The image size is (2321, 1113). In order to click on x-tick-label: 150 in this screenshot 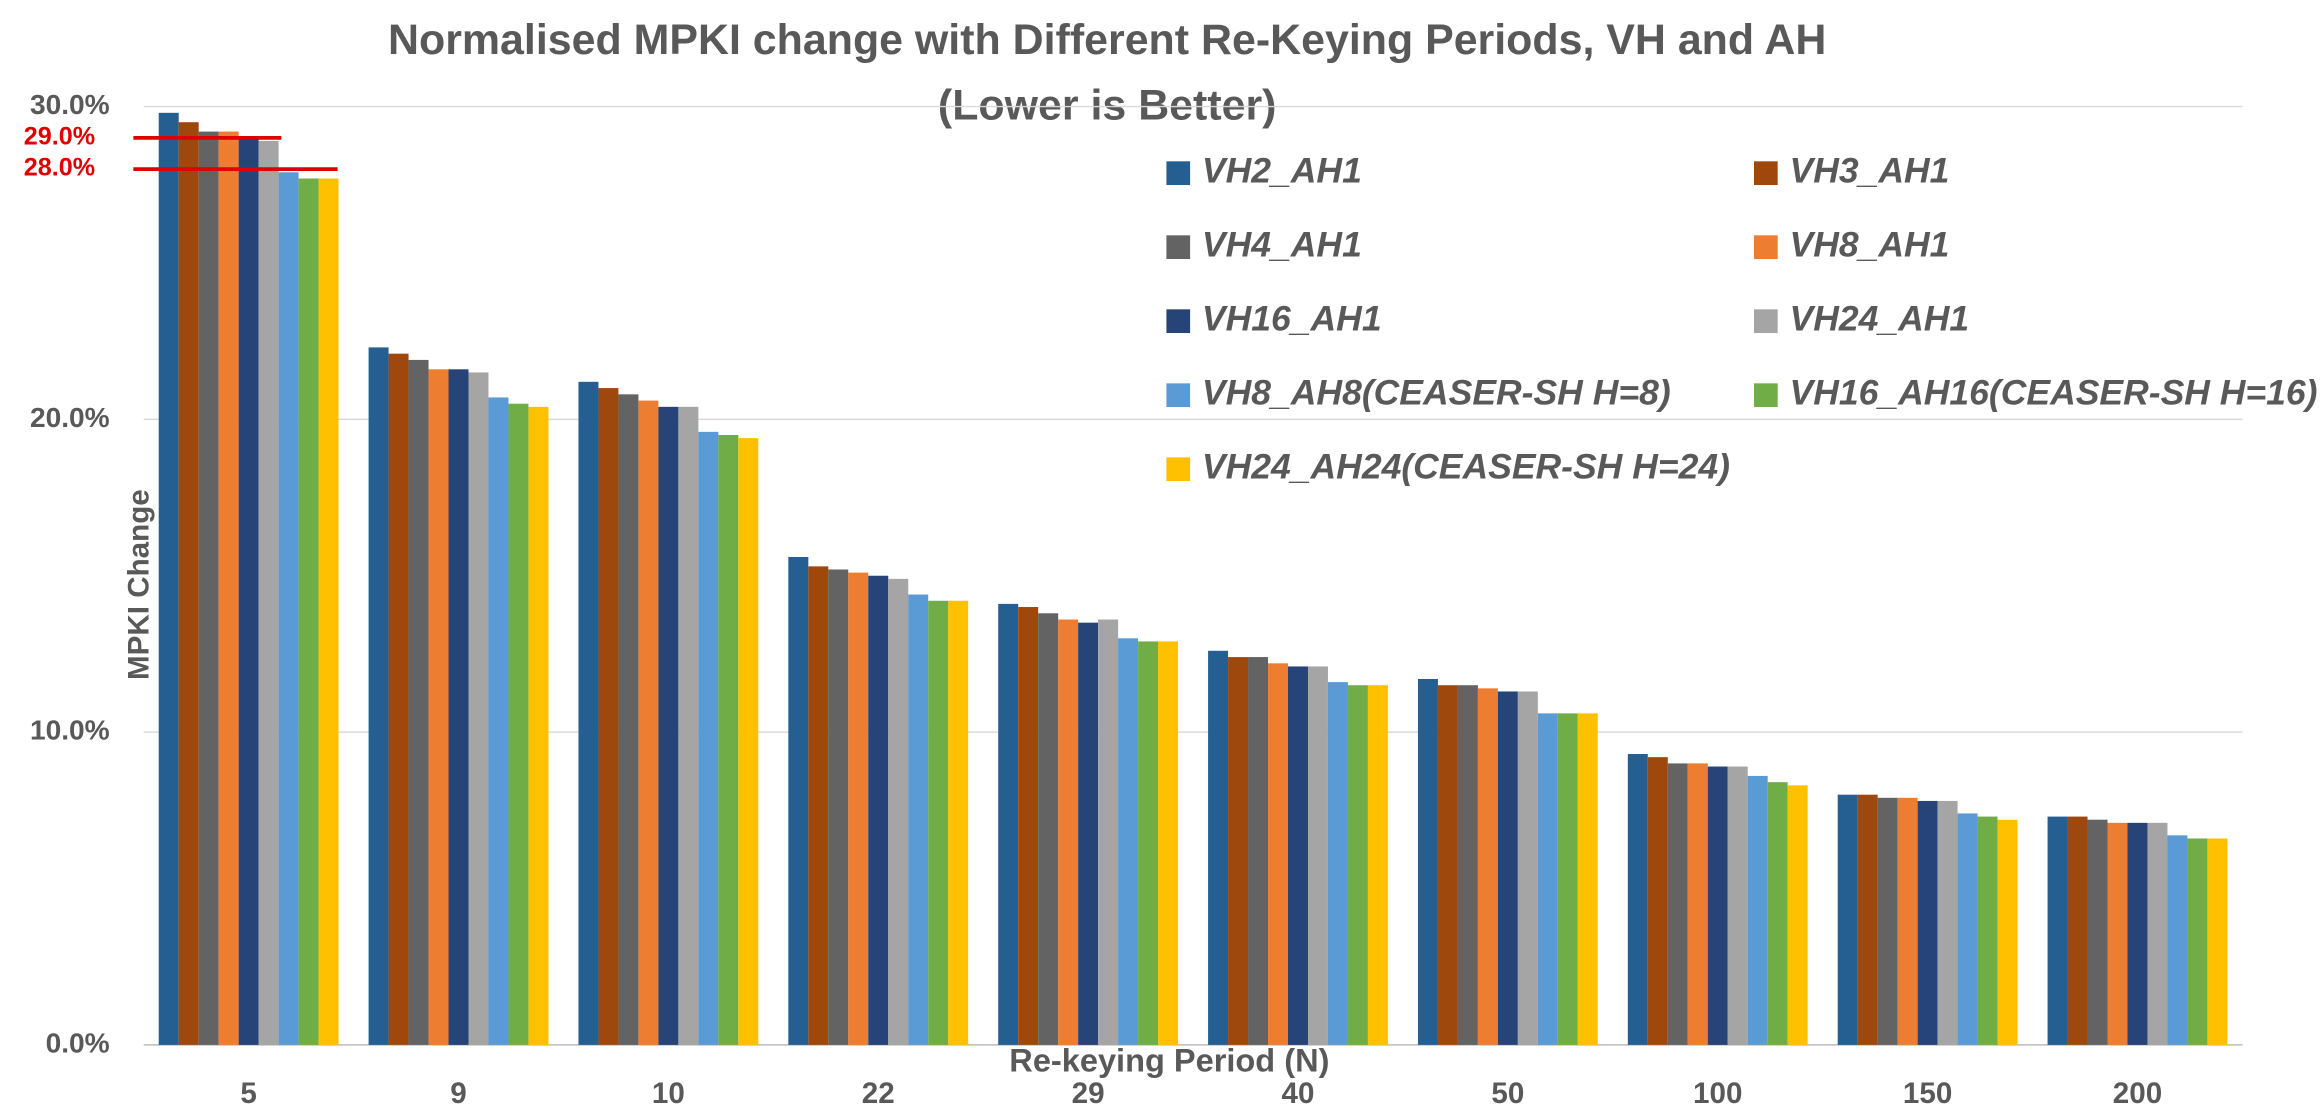, I will do `click(1927, 1093)`.